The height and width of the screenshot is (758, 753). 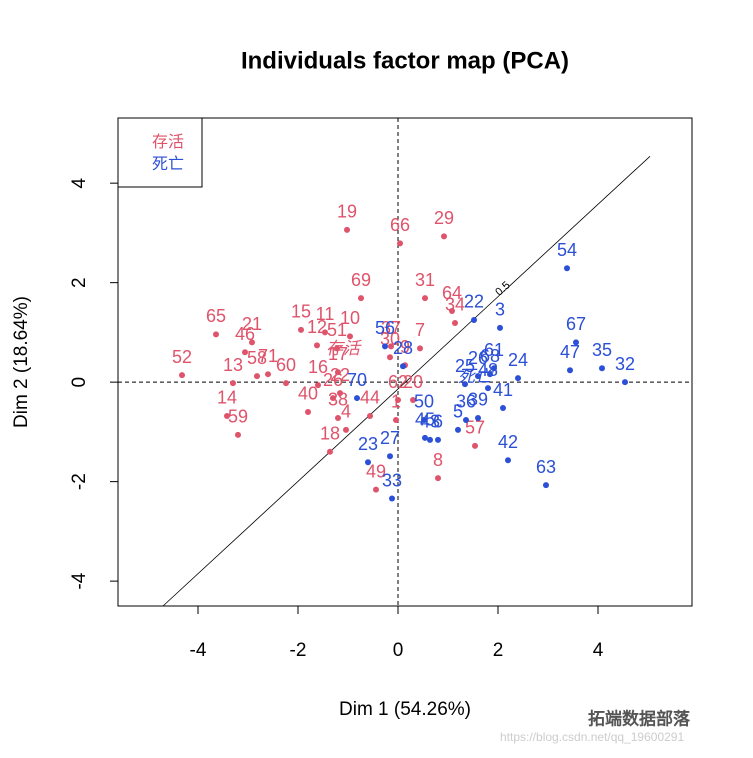 What do you see at coordinates (452, 293) in the screenshot?
I see `point-label: 64` at bounding box center [452, 293].